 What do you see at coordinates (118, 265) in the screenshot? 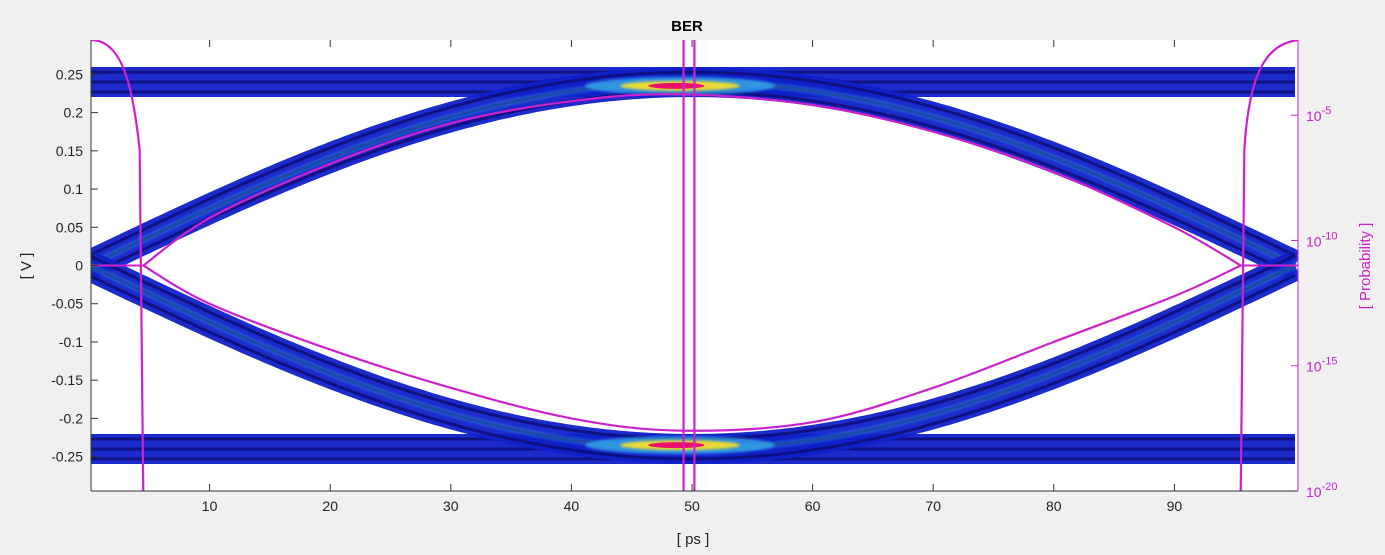
I see `bathtub-left` at bounding box center [118, 265].